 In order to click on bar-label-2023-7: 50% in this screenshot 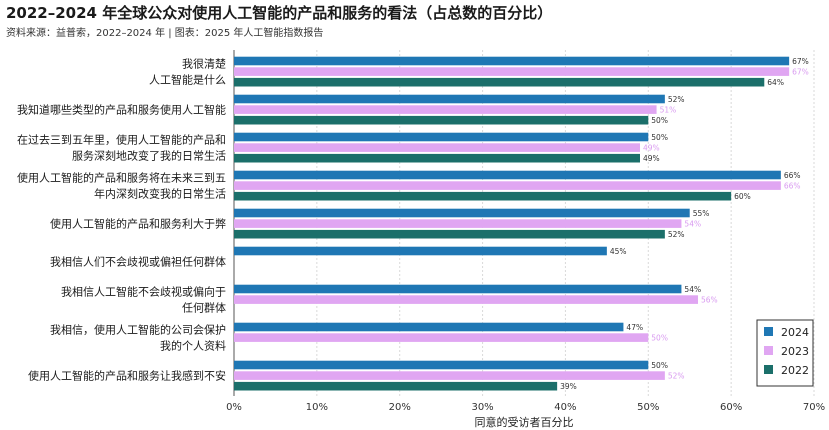, I will do `click(659, 337)`.